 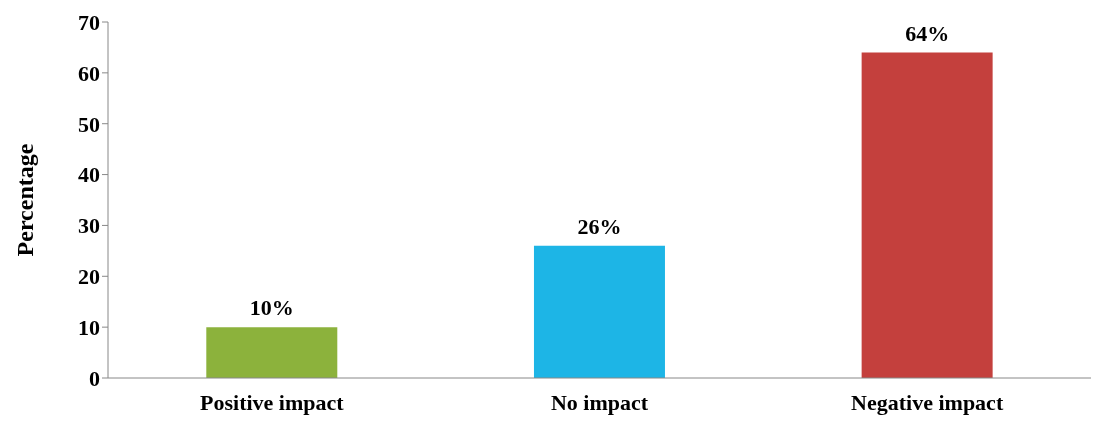 I want to click on data-label: 64%, so click(x=927, y=33).